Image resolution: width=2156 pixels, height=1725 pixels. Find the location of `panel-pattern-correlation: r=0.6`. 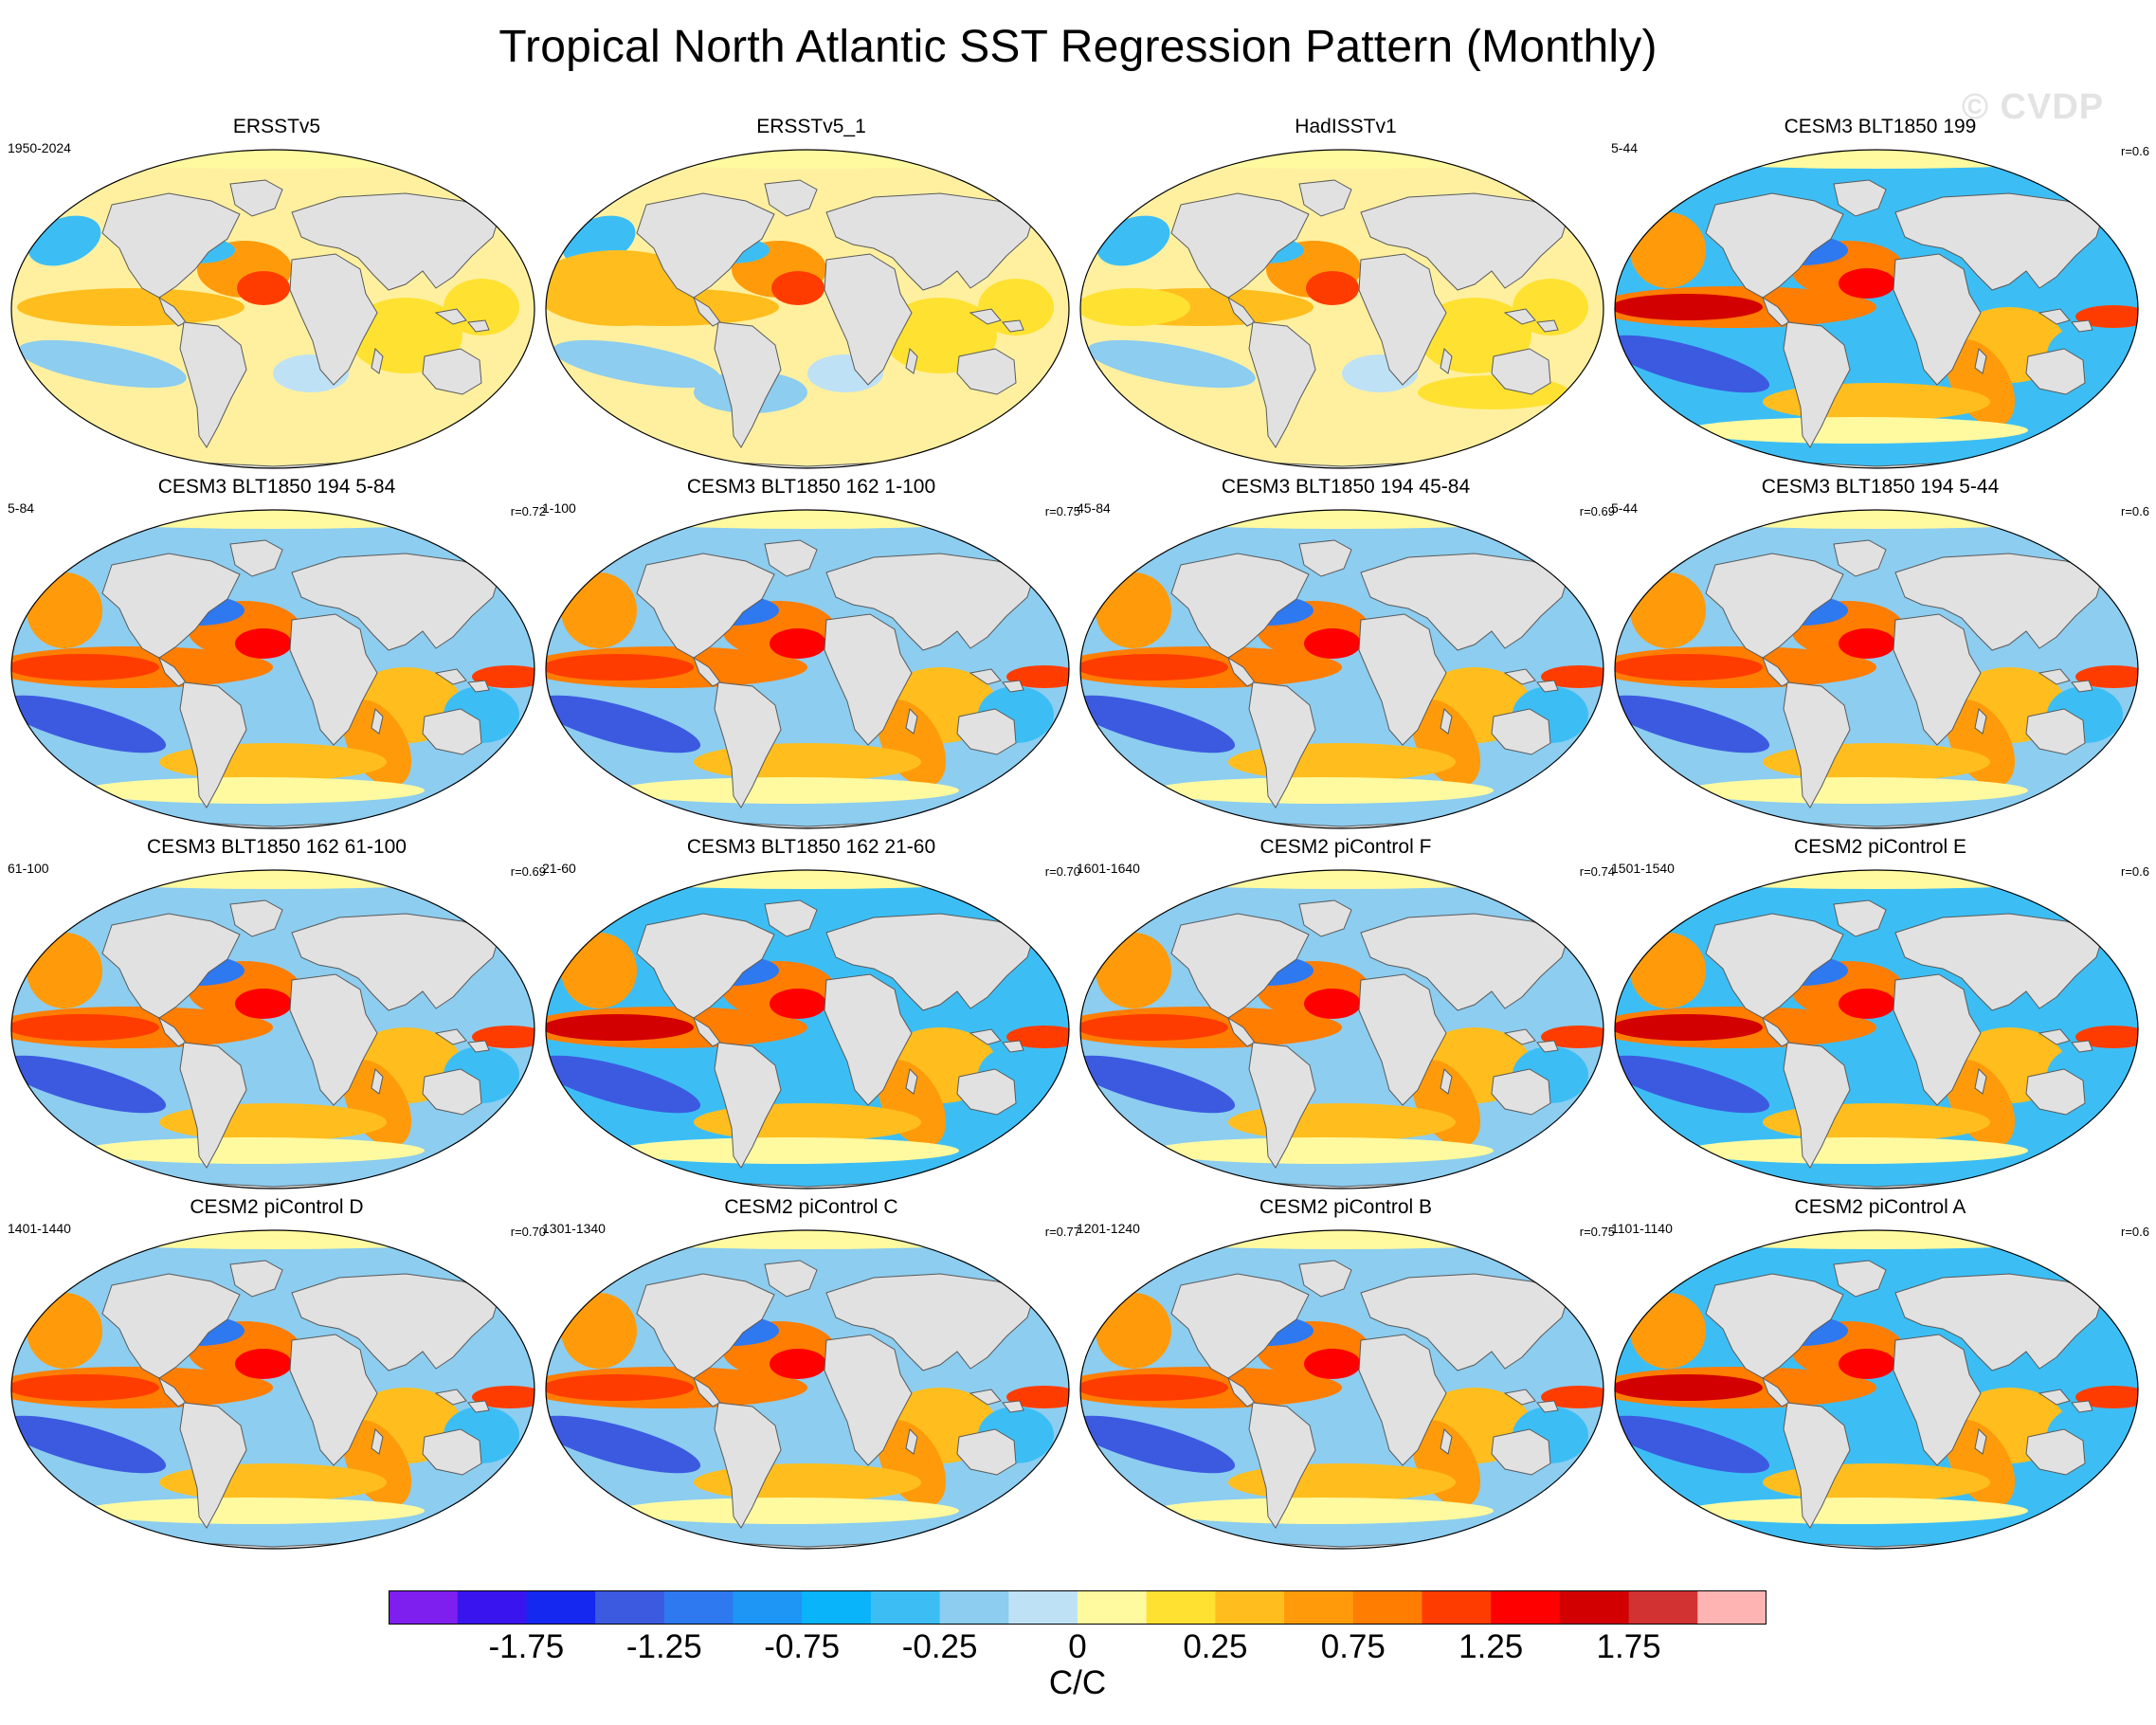

panel-pattern-correlation: r=0.6 is located at coordinates (2135, 871).